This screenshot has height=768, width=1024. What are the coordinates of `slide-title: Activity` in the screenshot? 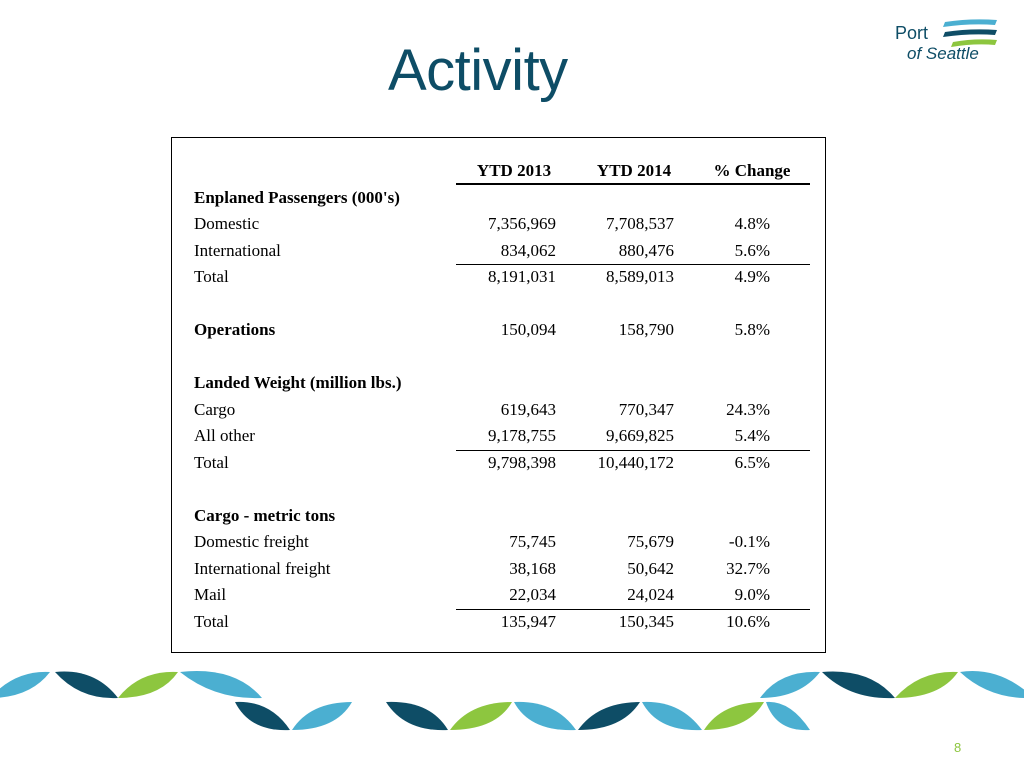 It's located at (478, 70).